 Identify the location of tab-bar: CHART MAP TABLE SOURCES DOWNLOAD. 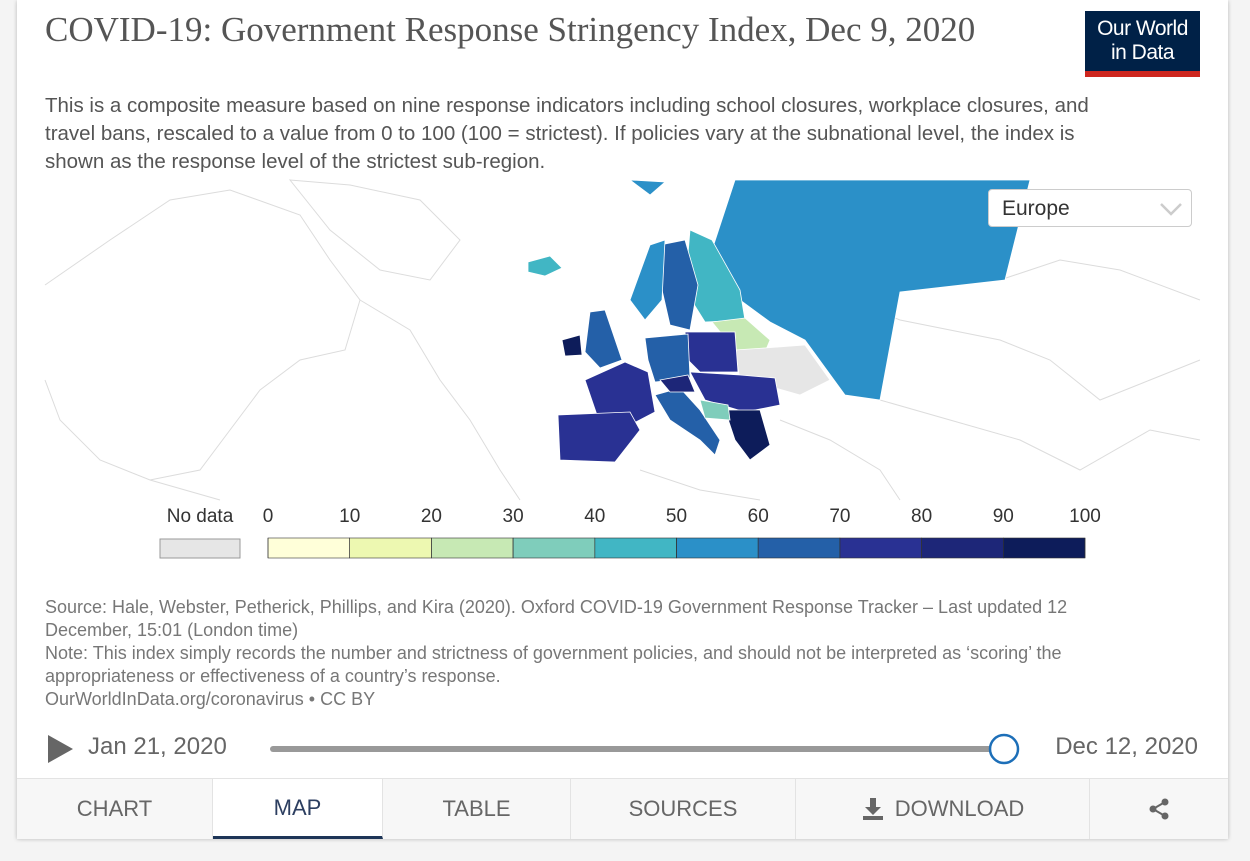
(622, 808).